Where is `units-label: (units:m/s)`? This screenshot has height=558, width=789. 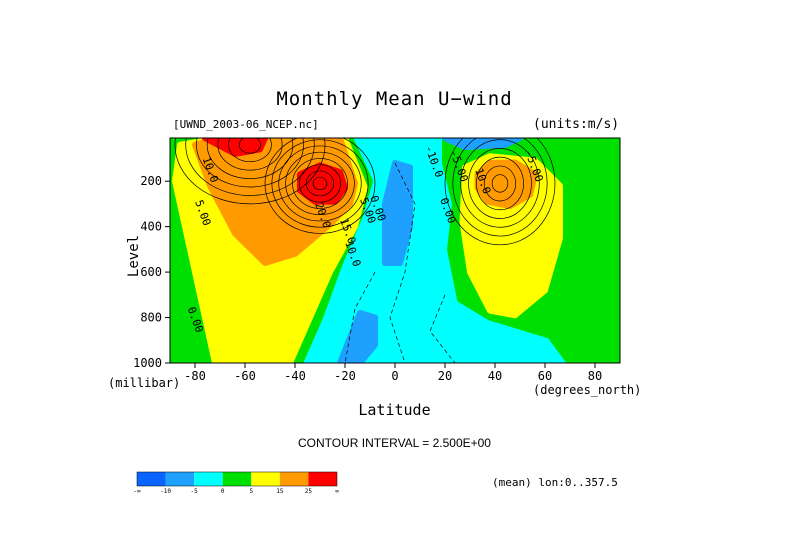
units-label: (units:m/s) is located at coordinates (576, 124).